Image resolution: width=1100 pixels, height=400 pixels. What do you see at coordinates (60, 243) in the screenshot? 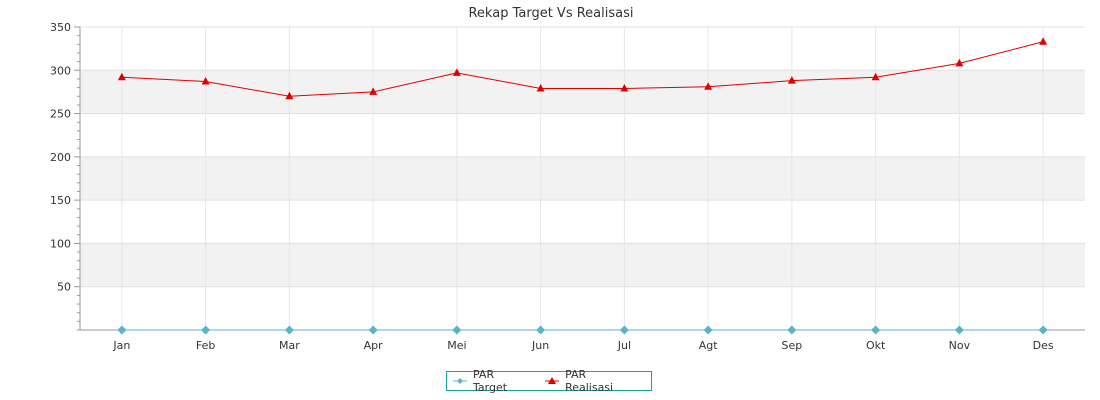
I see `y-tick-label: 100` at bounding box center [60, 243].